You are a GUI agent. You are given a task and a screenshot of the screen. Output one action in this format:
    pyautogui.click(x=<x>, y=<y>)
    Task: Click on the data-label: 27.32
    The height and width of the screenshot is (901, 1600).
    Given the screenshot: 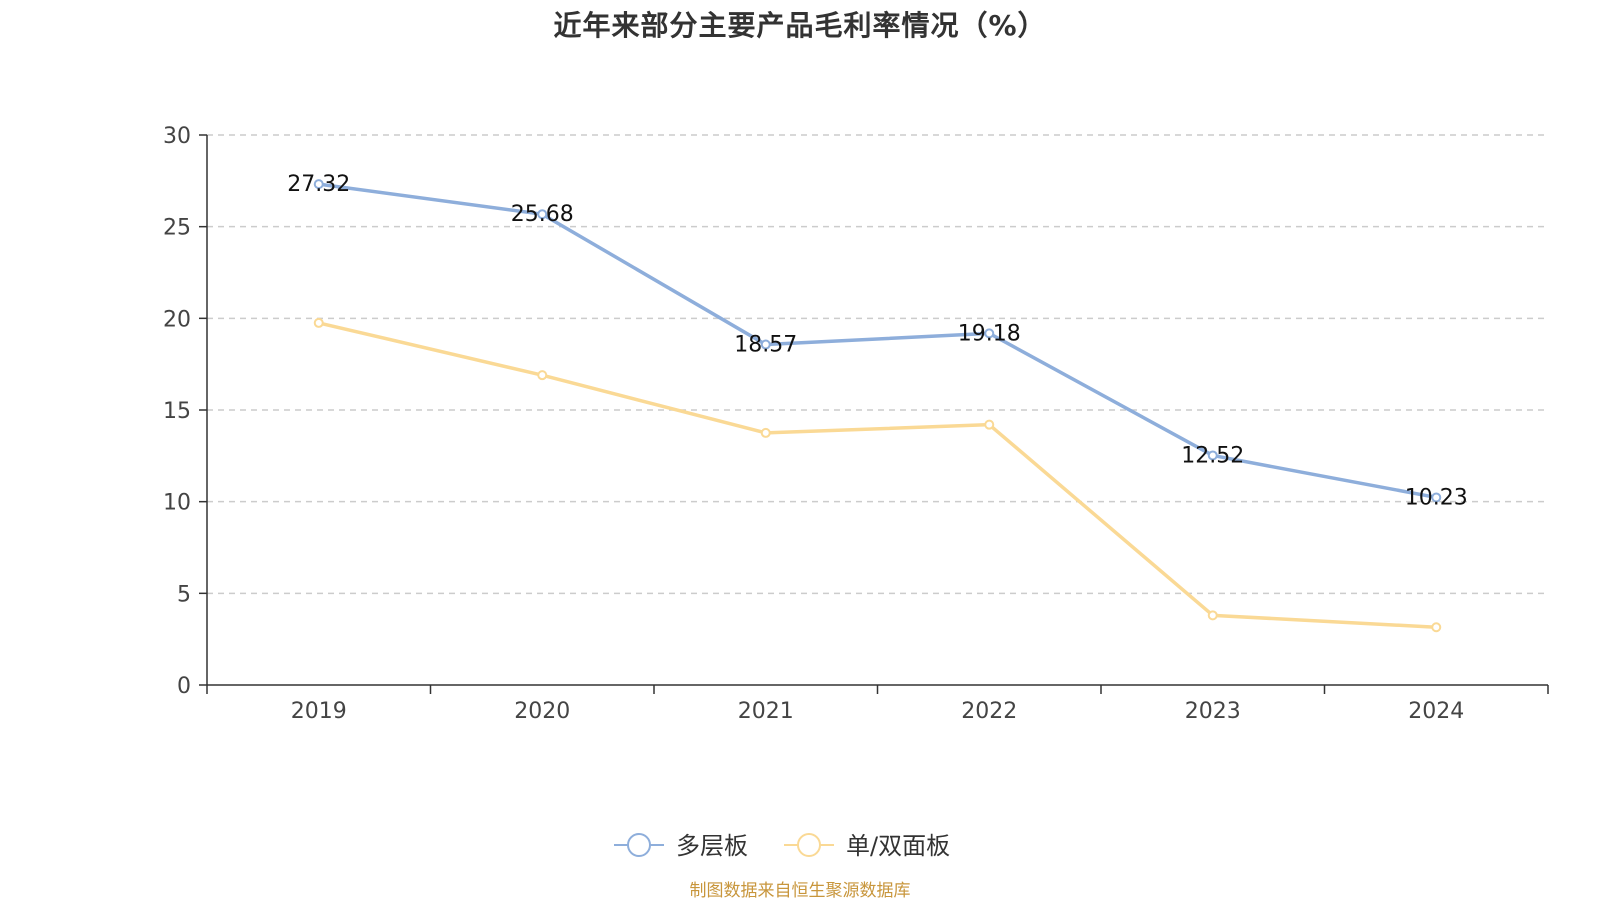 What is the action you would take?
    pyautogui.click(x=318, y=184)
    